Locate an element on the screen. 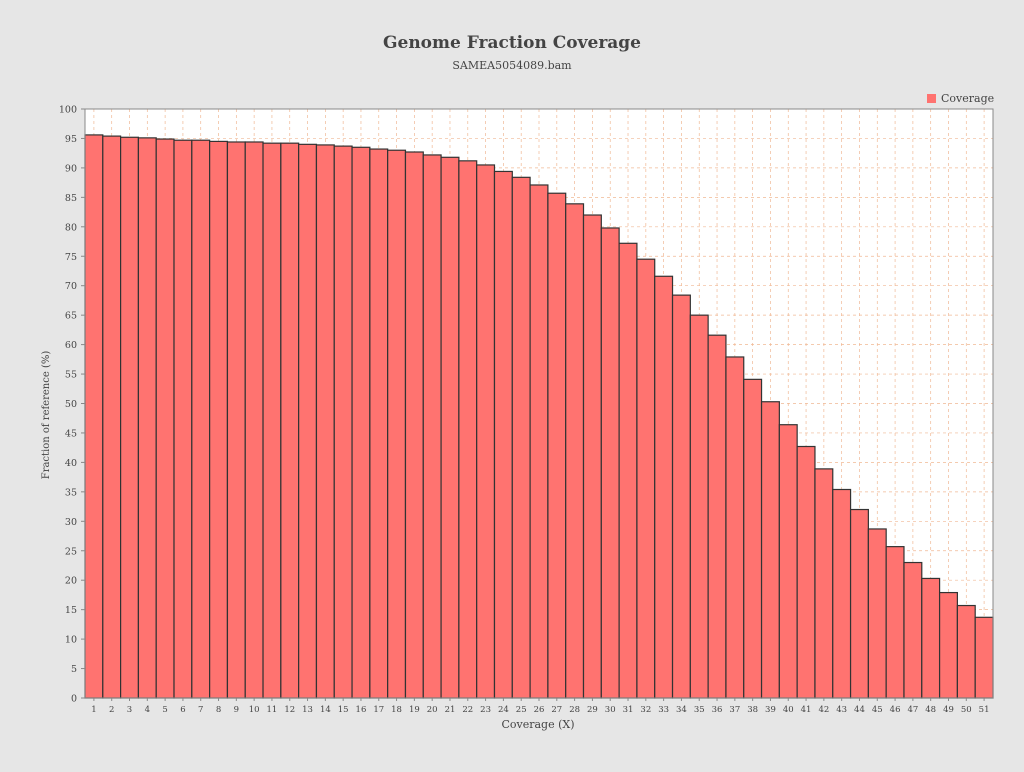 This screenshot has height=772, width=1024. y-tick-label: 85 is located at coordinates (71, 198).